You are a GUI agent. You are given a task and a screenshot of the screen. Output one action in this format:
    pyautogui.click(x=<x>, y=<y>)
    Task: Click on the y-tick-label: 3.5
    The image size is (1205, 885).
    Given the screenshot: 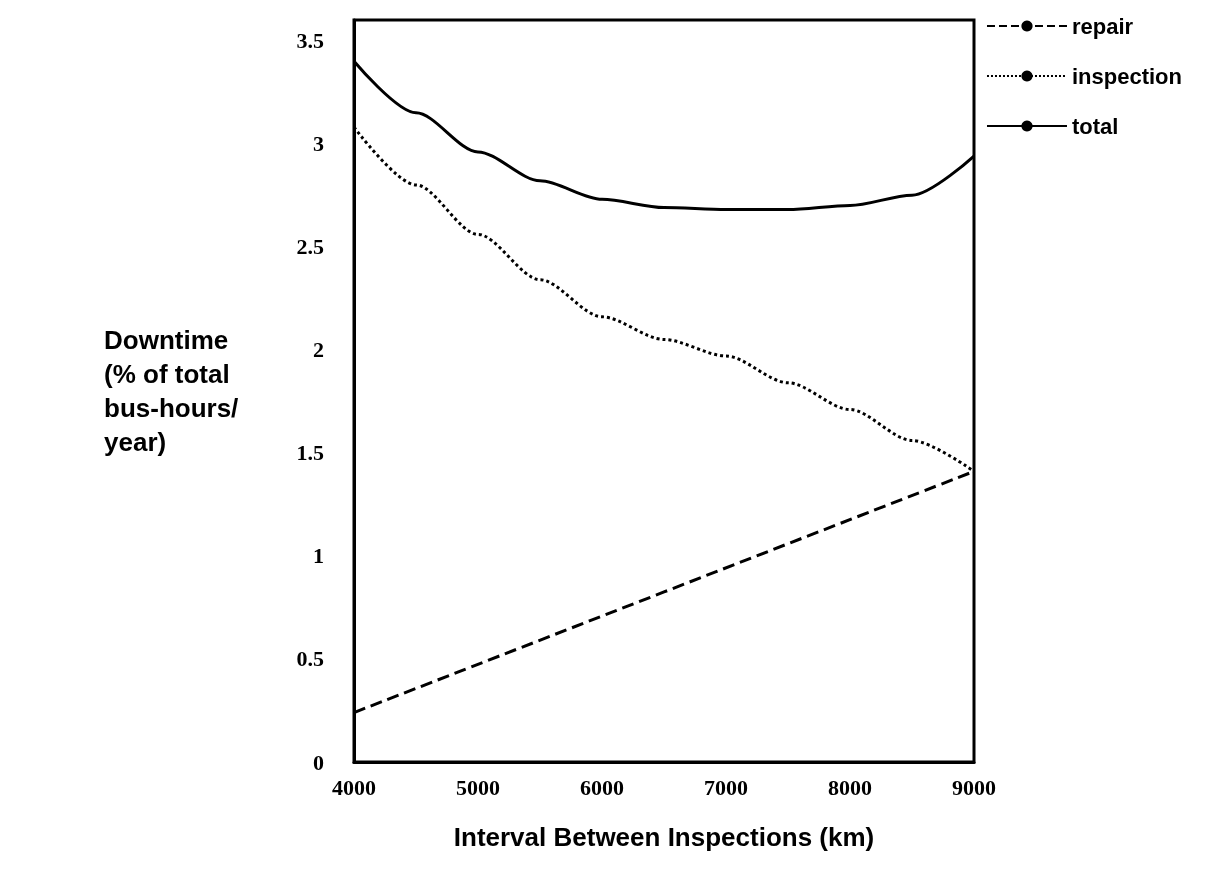 What is the action you would take?
    pyautogui.click(x=310, y=41)
    